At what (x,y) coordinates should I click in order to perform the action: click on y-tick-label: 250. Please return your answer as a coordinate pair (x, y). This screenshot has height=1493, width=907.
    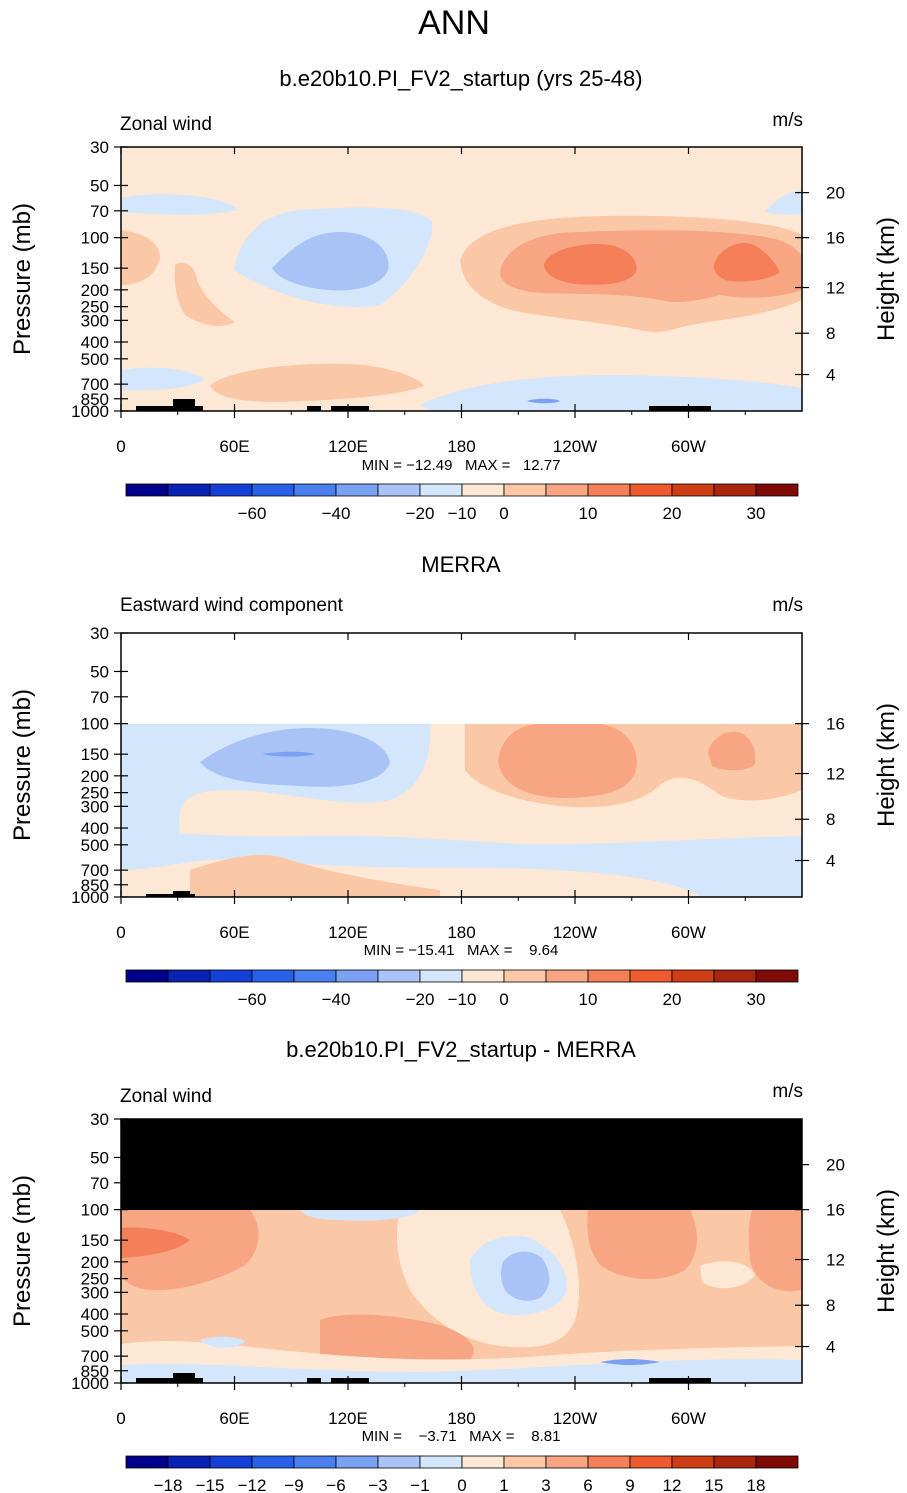
    Looking at the image, I should click on (95, 793).